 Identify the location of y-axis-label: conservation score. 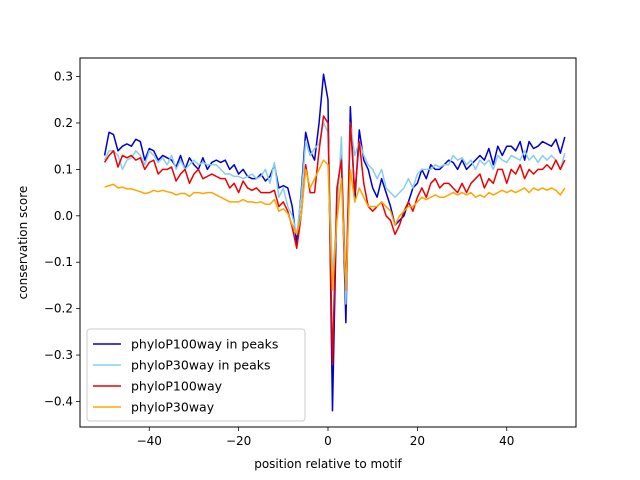
(23, 243).